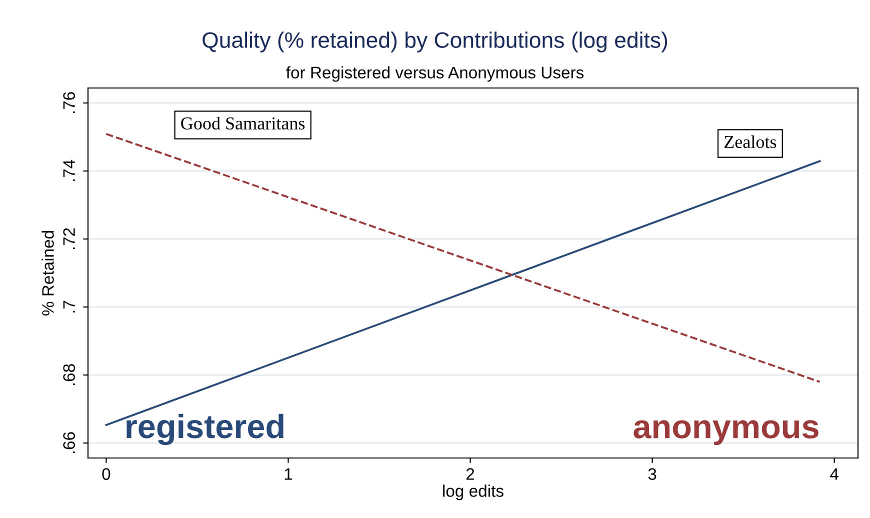 Image resolution: width=870 pixels, height=518 pixels. What do you see at coordinates (750, 141) in the screenshot?
I see `annotation: Zealots` at bounding box center [750, 141].